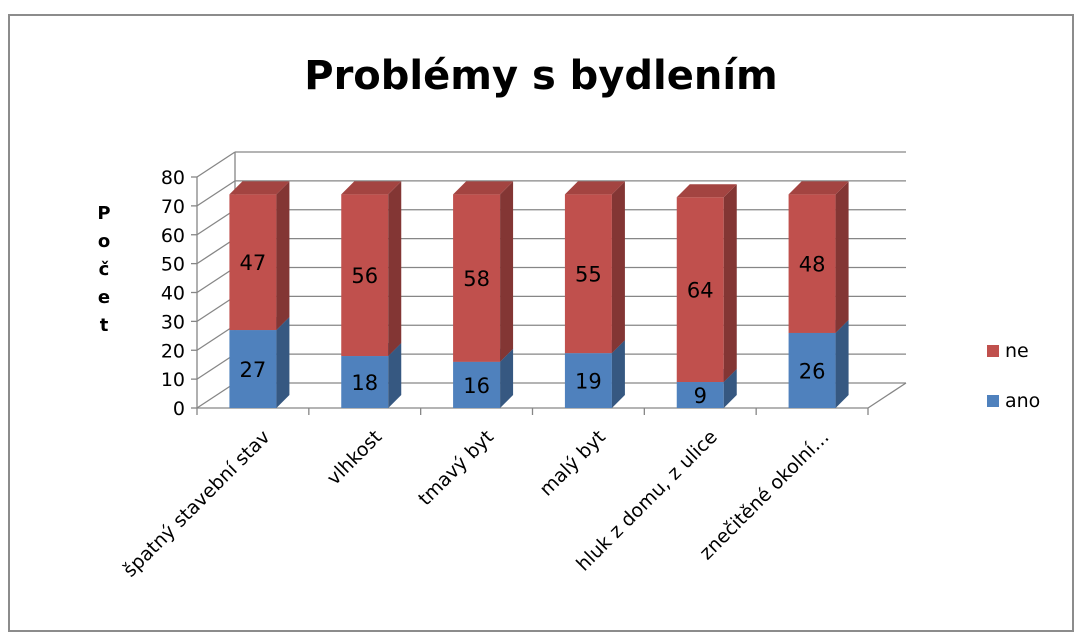 Image resolution: width=1082 pixels, height=640 pixels. I want to click on y-axis-label-char: č, so click(104, 269).